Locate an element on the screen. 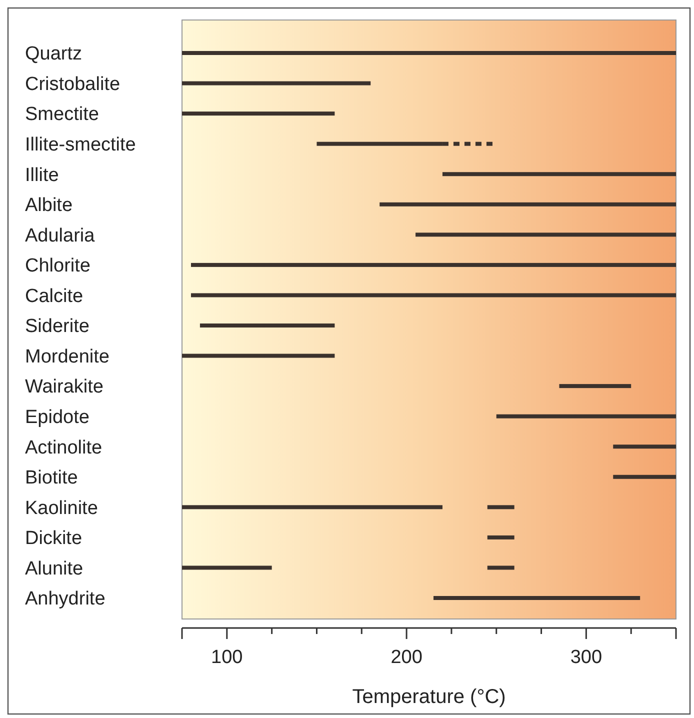 The height and width of the screenshot is (718, 694). x-axis-title: Temperature (°C) is located at coordinates (429, 697).